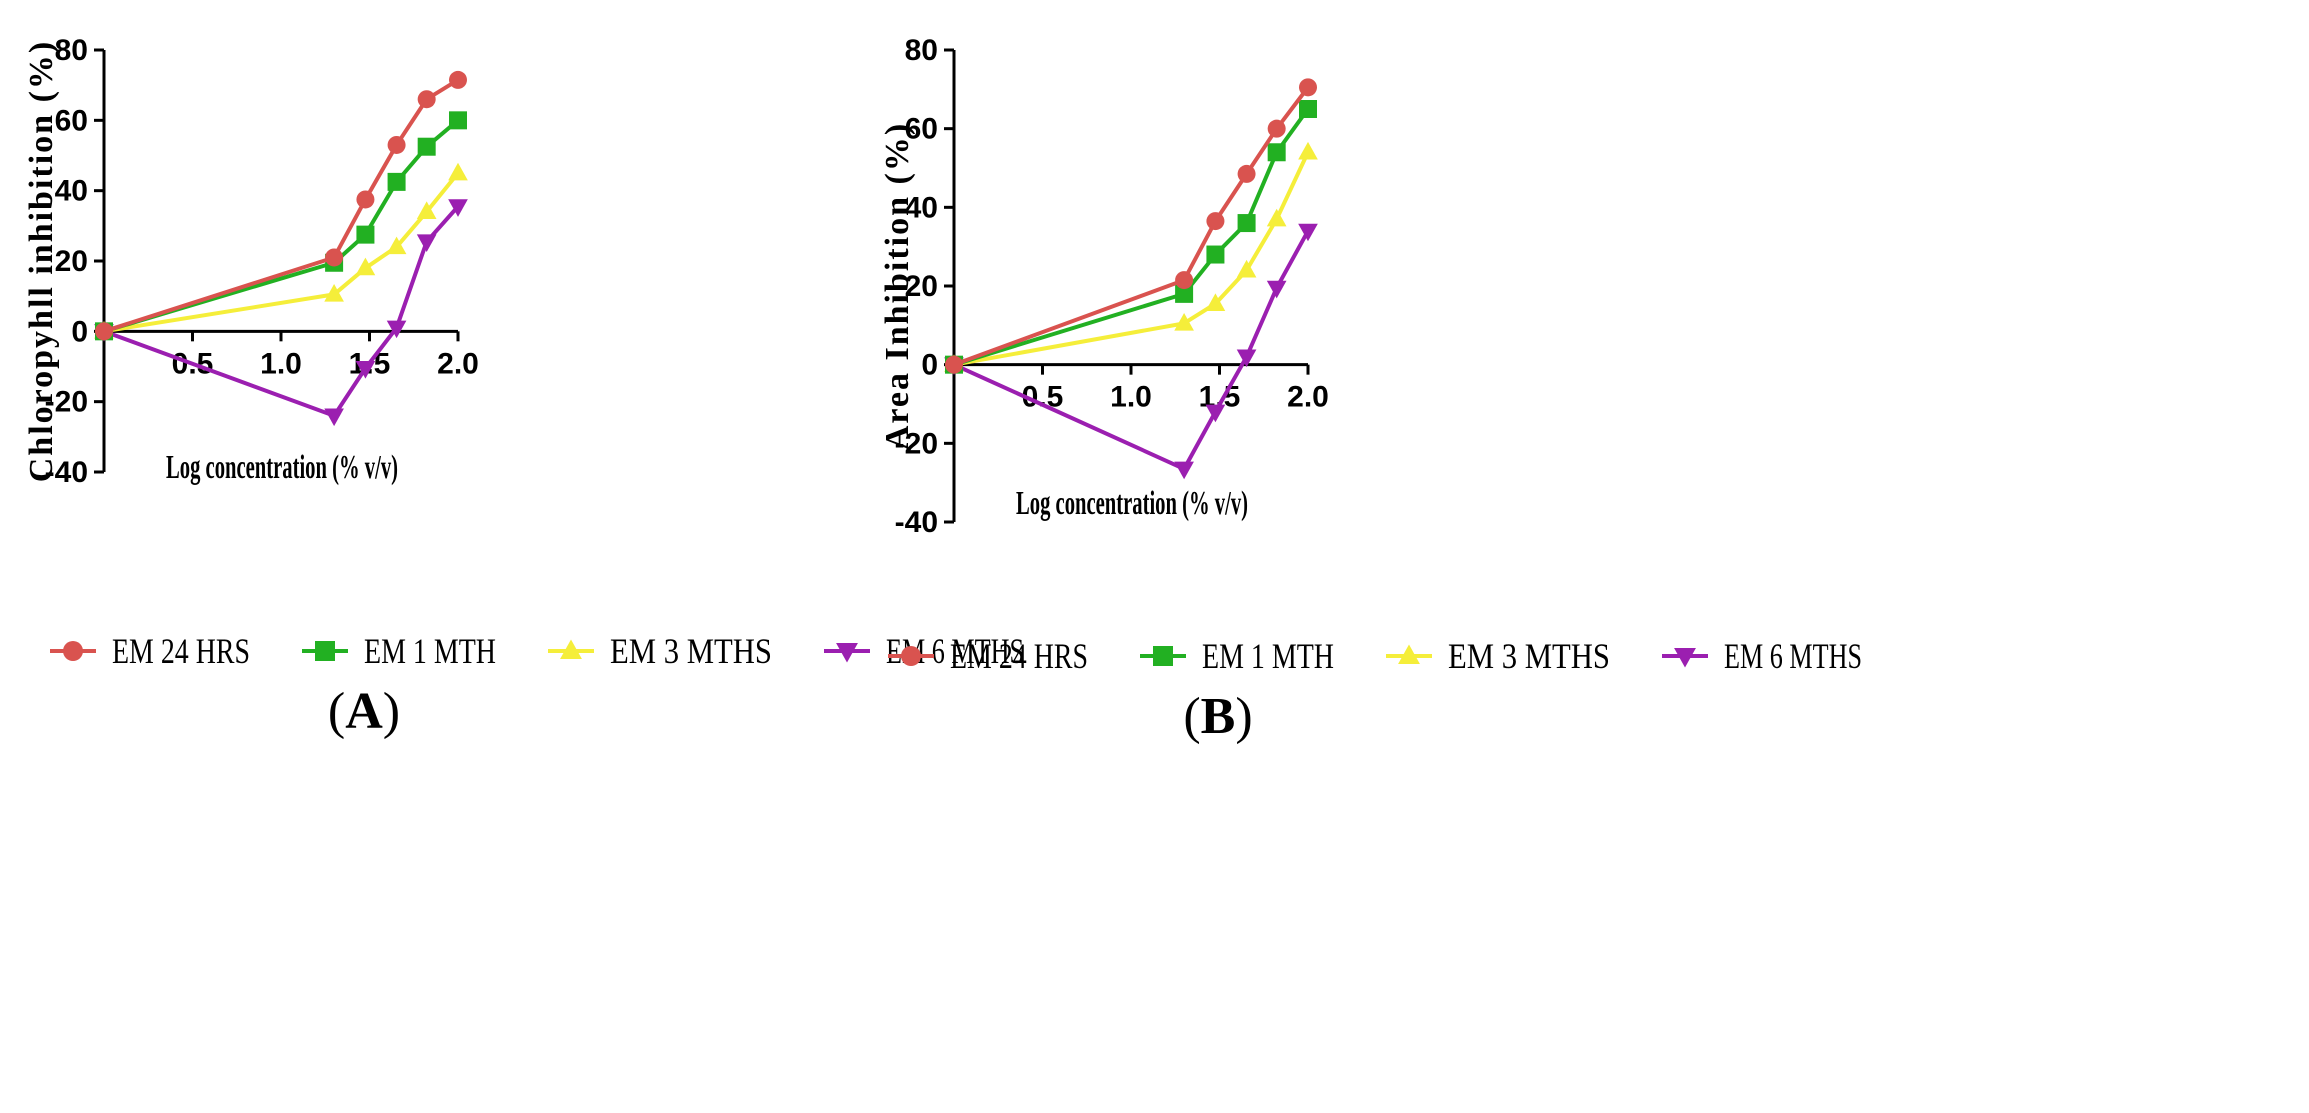 The height and width of the screenshot is (1113, 2309). What do you see at coordinates (1217, 716) in the screenshot?
I see `panel-label-b: (B)` at bounding box center [1217, 716].